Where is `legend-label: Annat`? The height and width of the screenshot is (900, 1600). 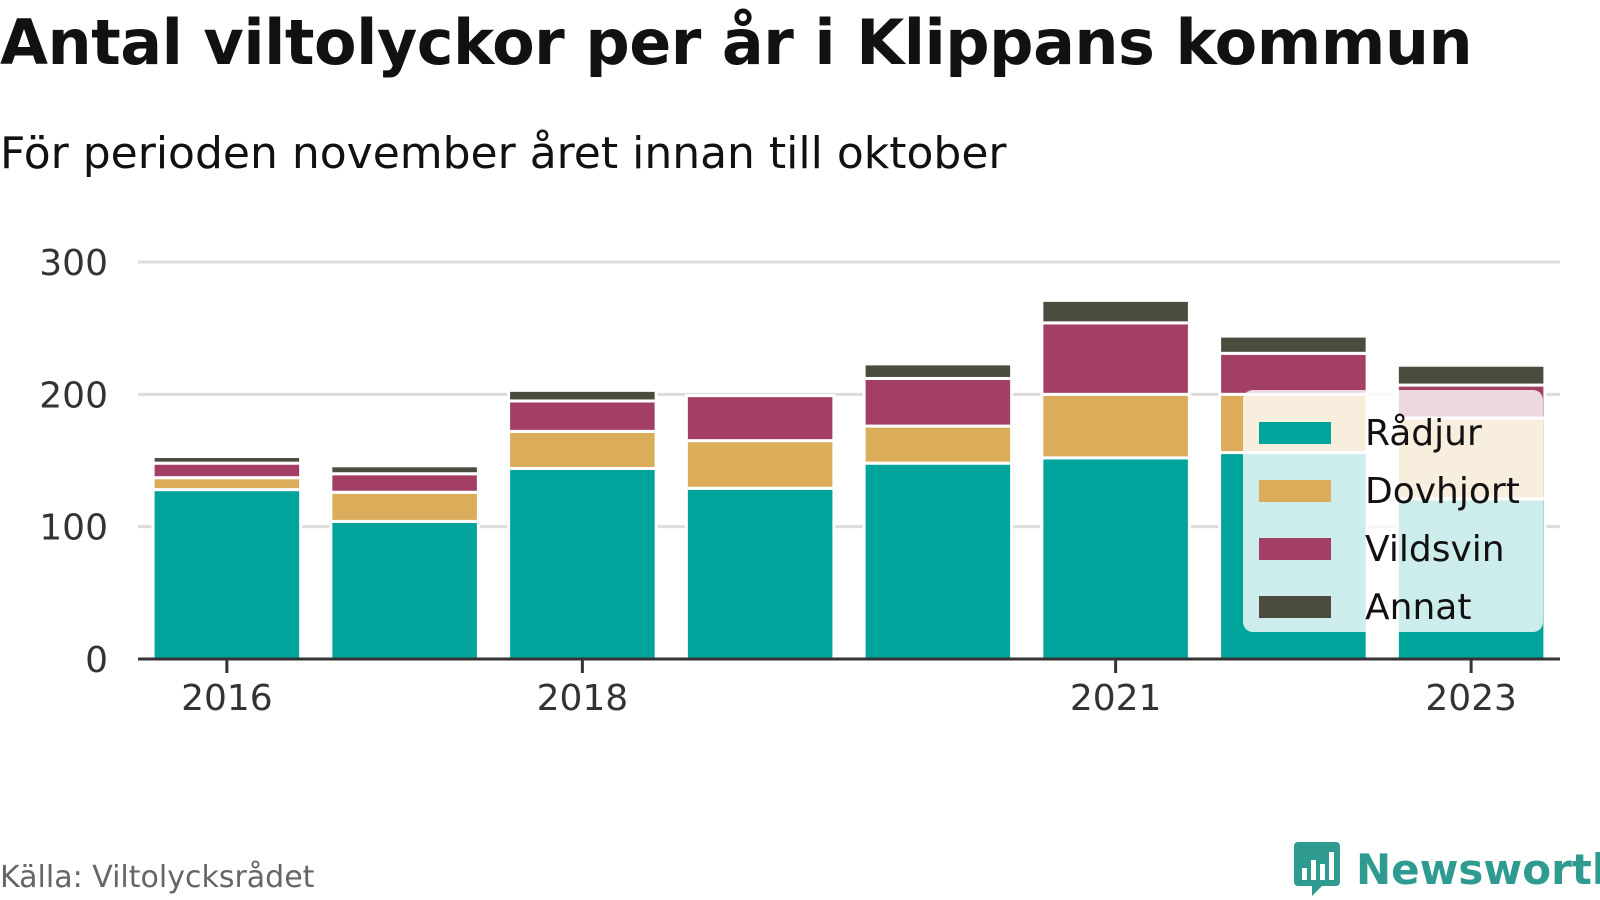
legend-label: Annat is located at coordinates (1418, 607).